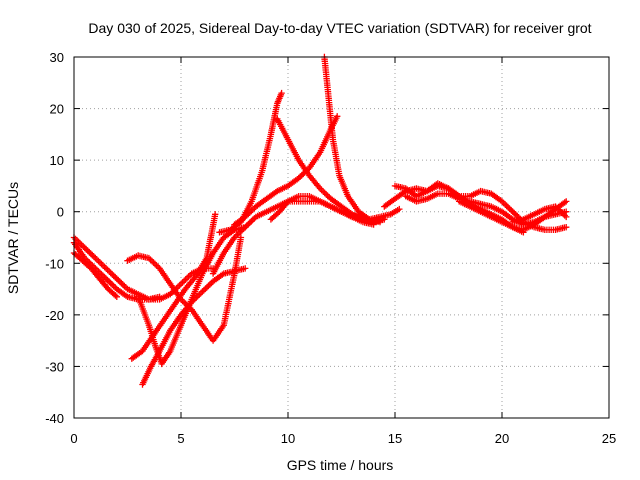 This screenshot has width=640, height=480. Describe the element at coordinates (13, 238) in the screenshot. I see `y-axis-label: SDTVAR / TECUs` at that location.